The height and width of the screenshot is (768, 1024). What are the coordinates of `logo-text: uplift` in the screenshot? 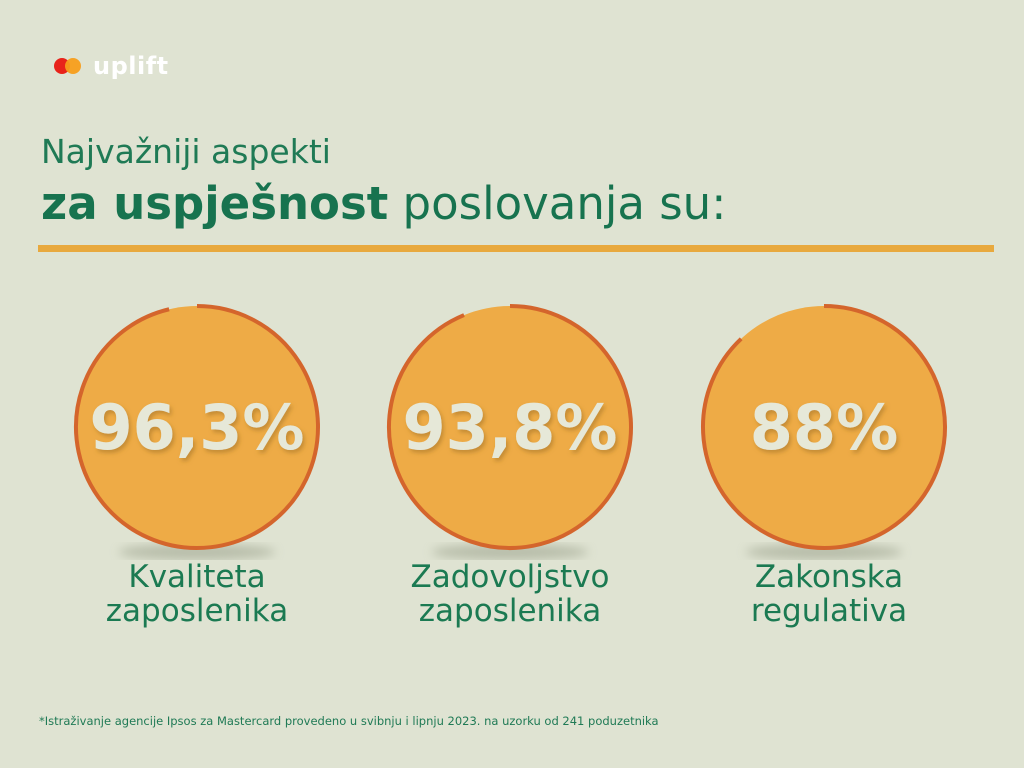 It's located at (131, 66).